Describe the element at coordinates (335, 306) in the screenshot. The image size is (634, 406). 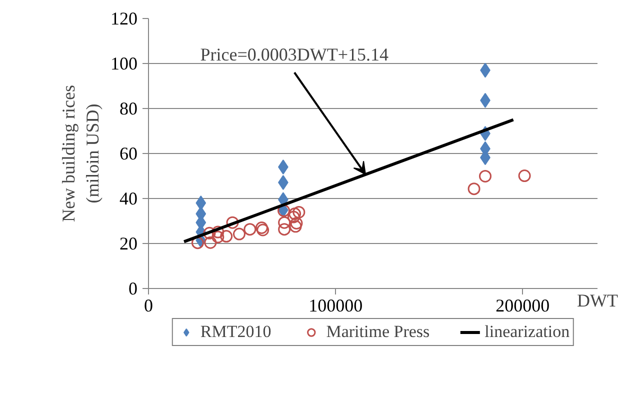
I see `x-tick-label: 100000` at that location.